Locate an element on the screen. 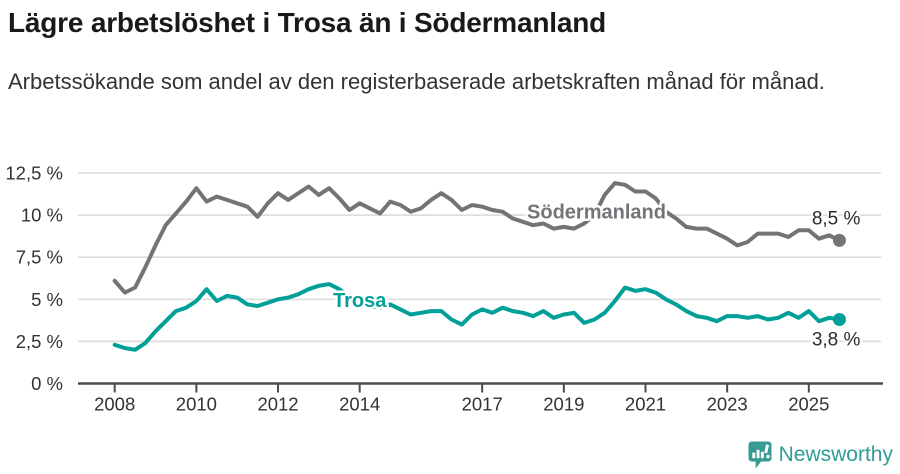 Image resolution: width=900 pixels, height=474 pixels. trosa-end-value-label: 3,8 % is located at coordinates (836, 340).